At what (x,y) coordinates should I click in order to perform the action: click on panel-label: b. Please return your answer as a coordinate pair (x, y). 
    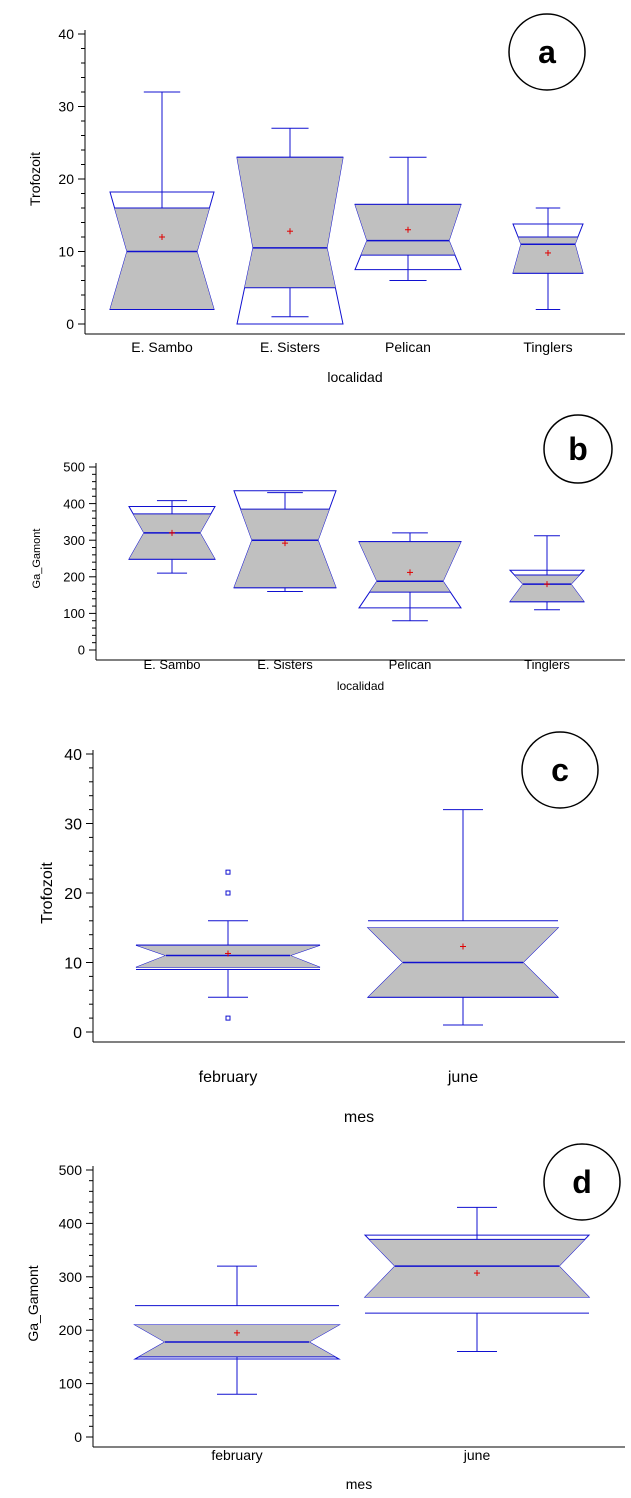
    Looking at the image, I should click on (578, 449).